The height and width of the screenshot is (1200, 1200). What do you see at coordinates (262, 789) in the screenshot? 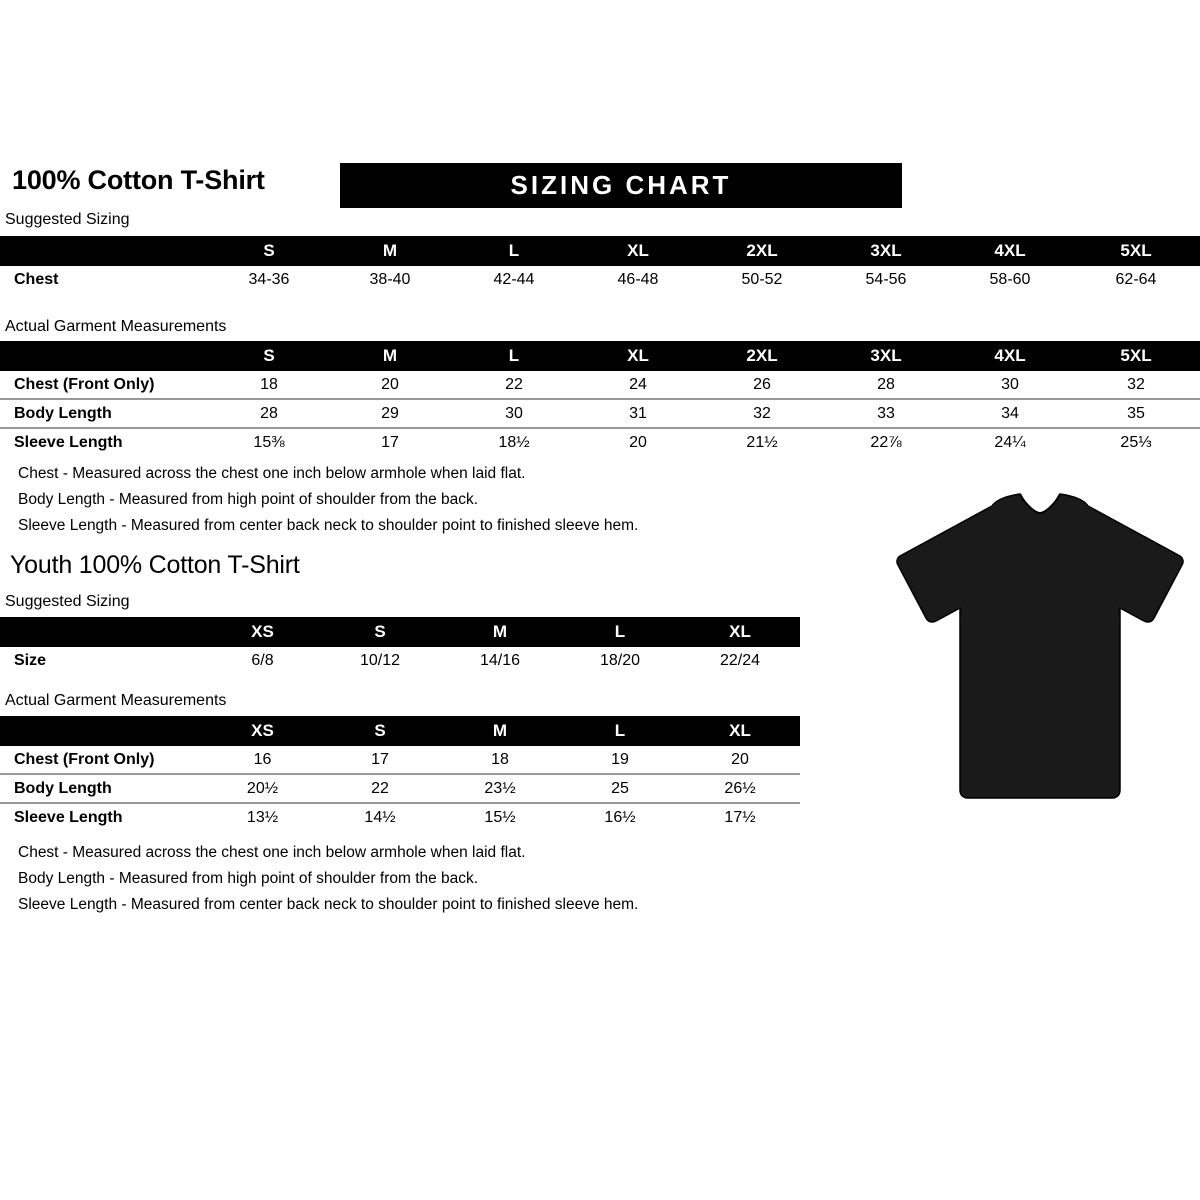
I see `cell-value: 20½` at bounding box center [262, 789].